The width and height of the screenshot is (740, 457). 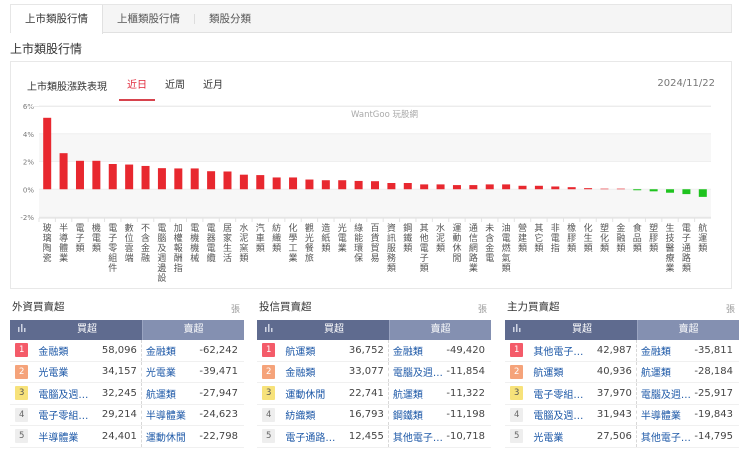 What do you see at coordinates (58, 438) in the screenshot?
I see `buy-sector-link: 半導體業` at bounding box center [58, 438].